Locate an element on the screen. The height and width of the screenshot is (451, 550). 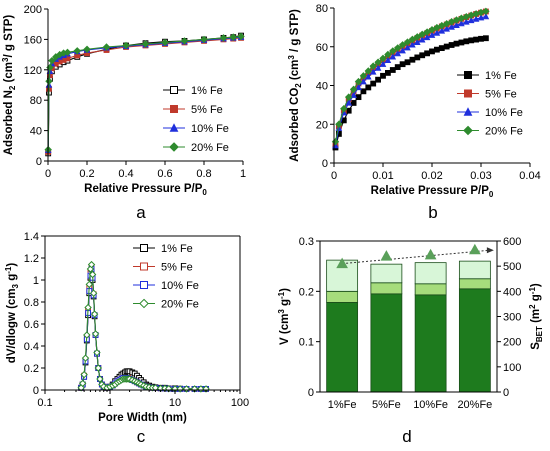
y2-tick-label: 600 is located at coordinates (512, 242).